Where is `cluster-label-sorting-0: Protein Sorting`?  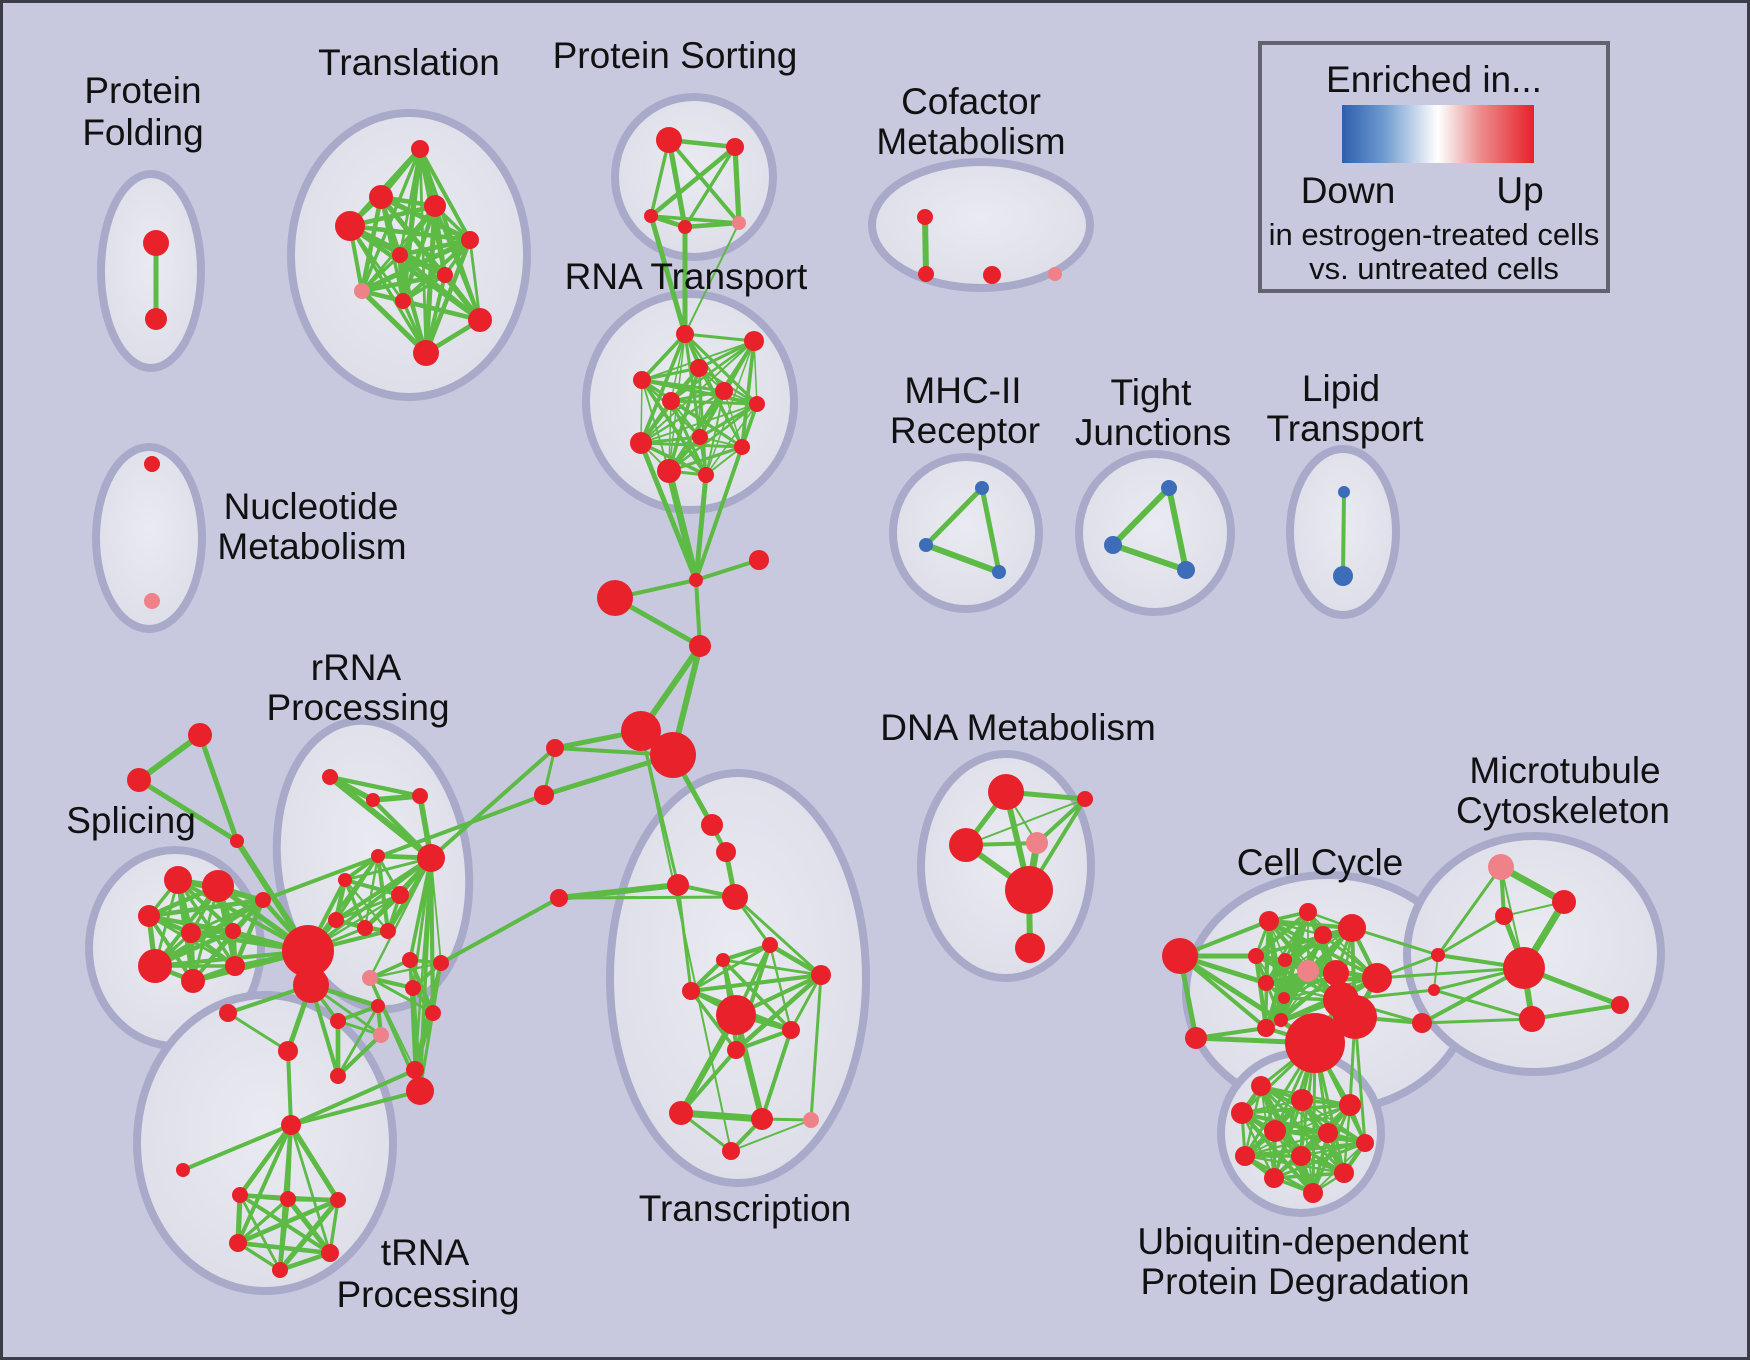 cluster-label-sorting-0: Protein Sorting is located at coordinates (675, 55).